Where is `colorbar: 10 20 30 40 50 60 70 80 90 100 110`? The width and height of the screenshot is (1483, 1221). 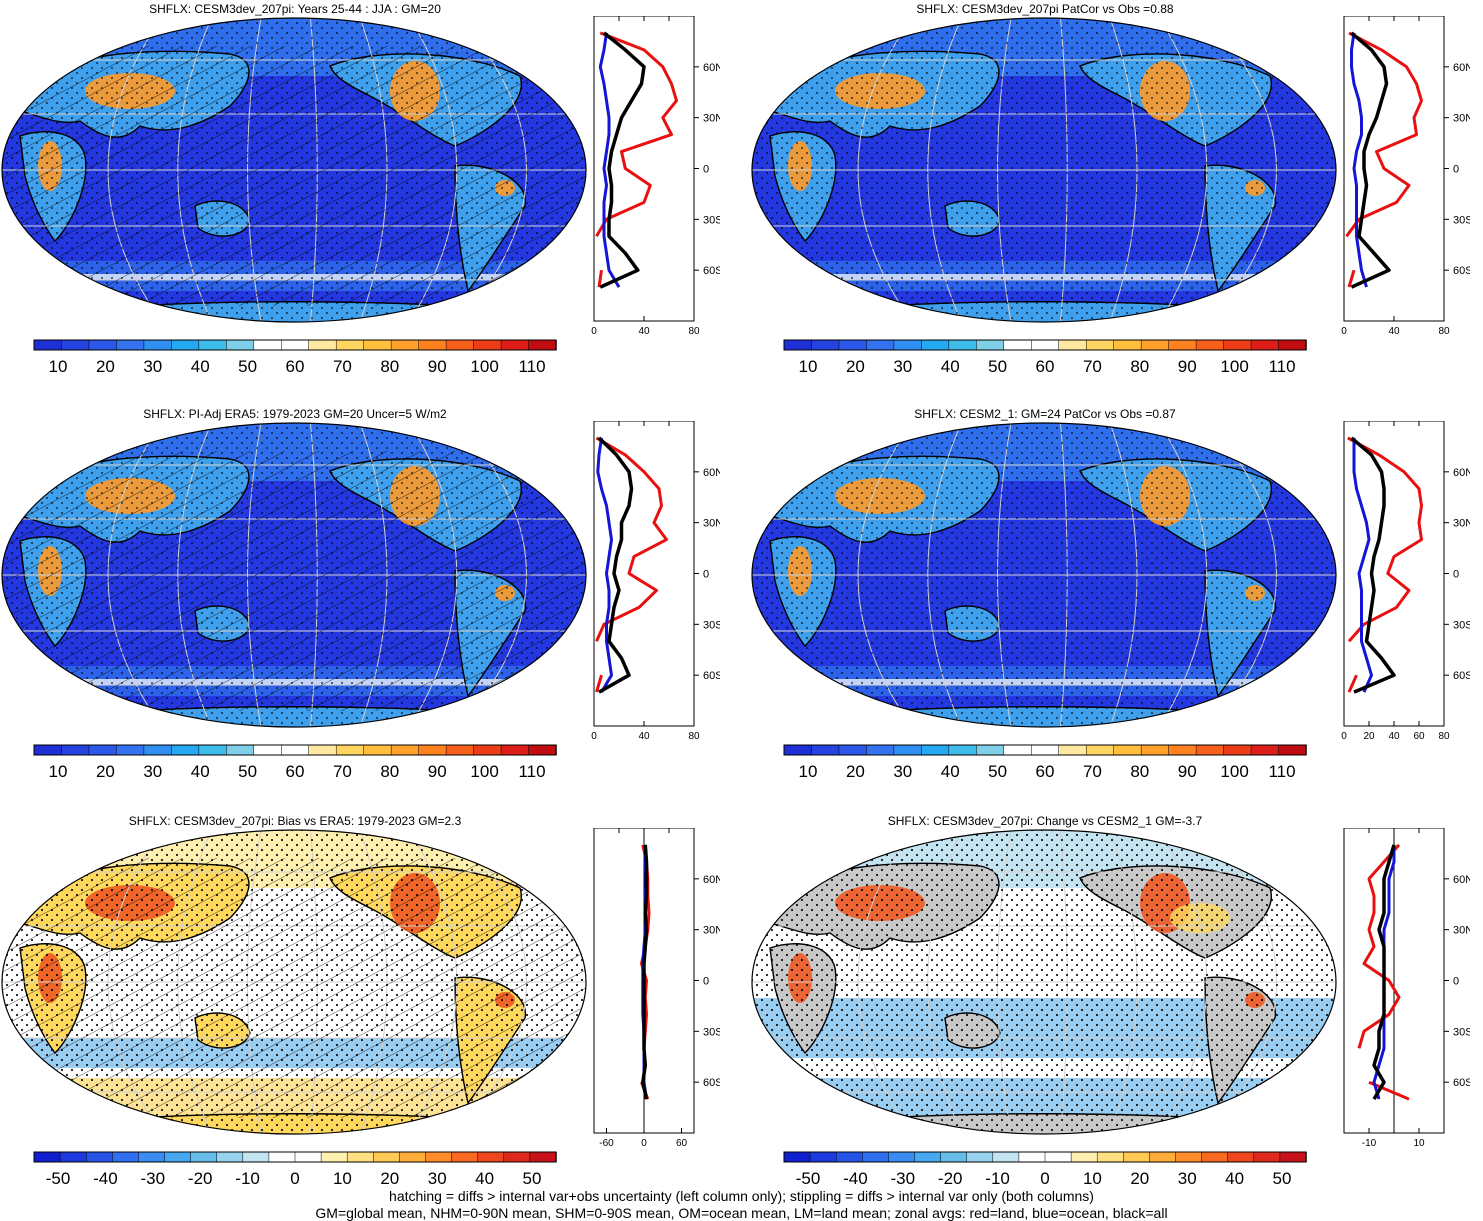 colorbar: 10 20 30 40 50 60 70 80 90 100 110 is located at coordinates (1045, 762).